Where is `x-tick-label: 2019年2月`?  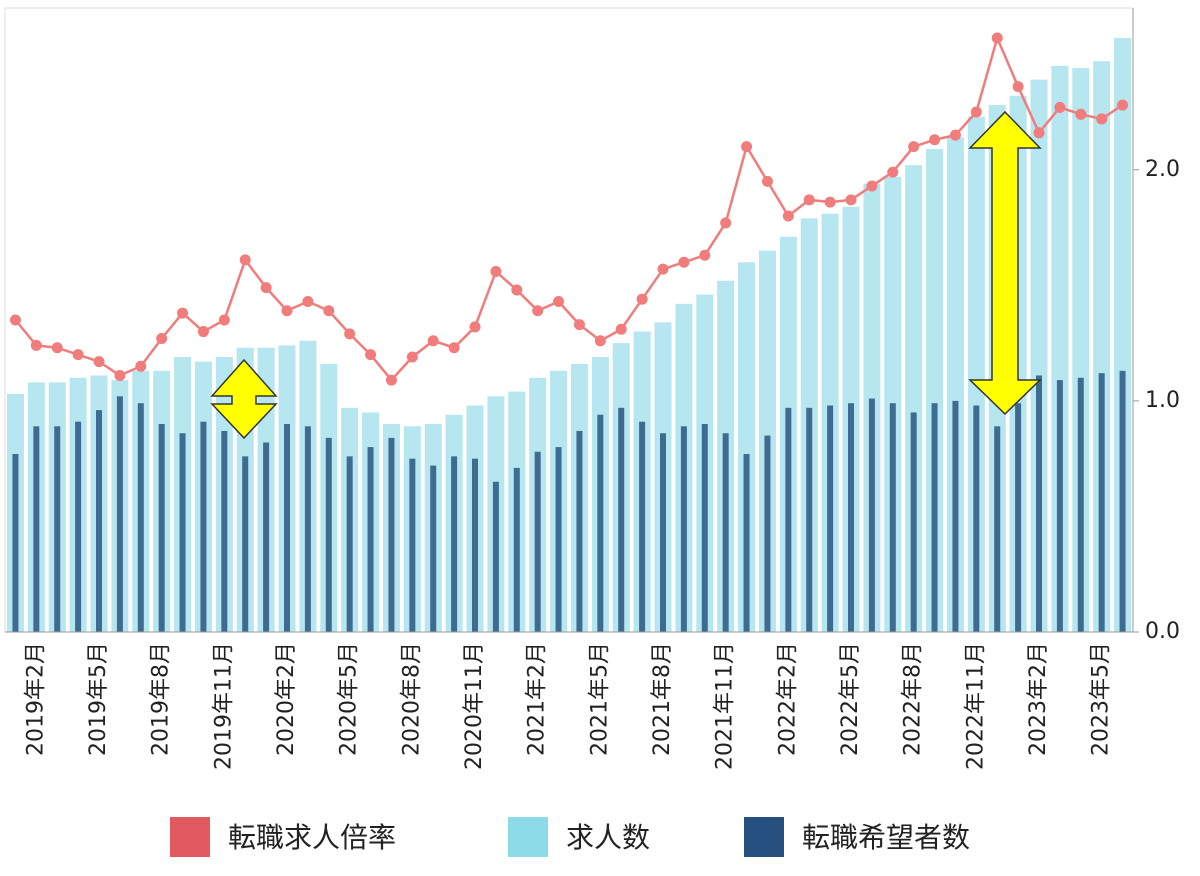 x-tick-label: 2019年2月 is located at coordinates (35, 699).